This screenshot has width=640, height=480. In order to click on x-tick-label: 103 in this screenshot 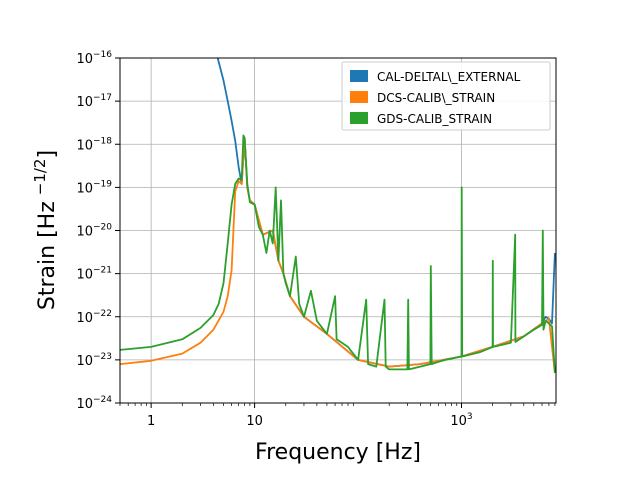, I will do `click(461, 420)`.